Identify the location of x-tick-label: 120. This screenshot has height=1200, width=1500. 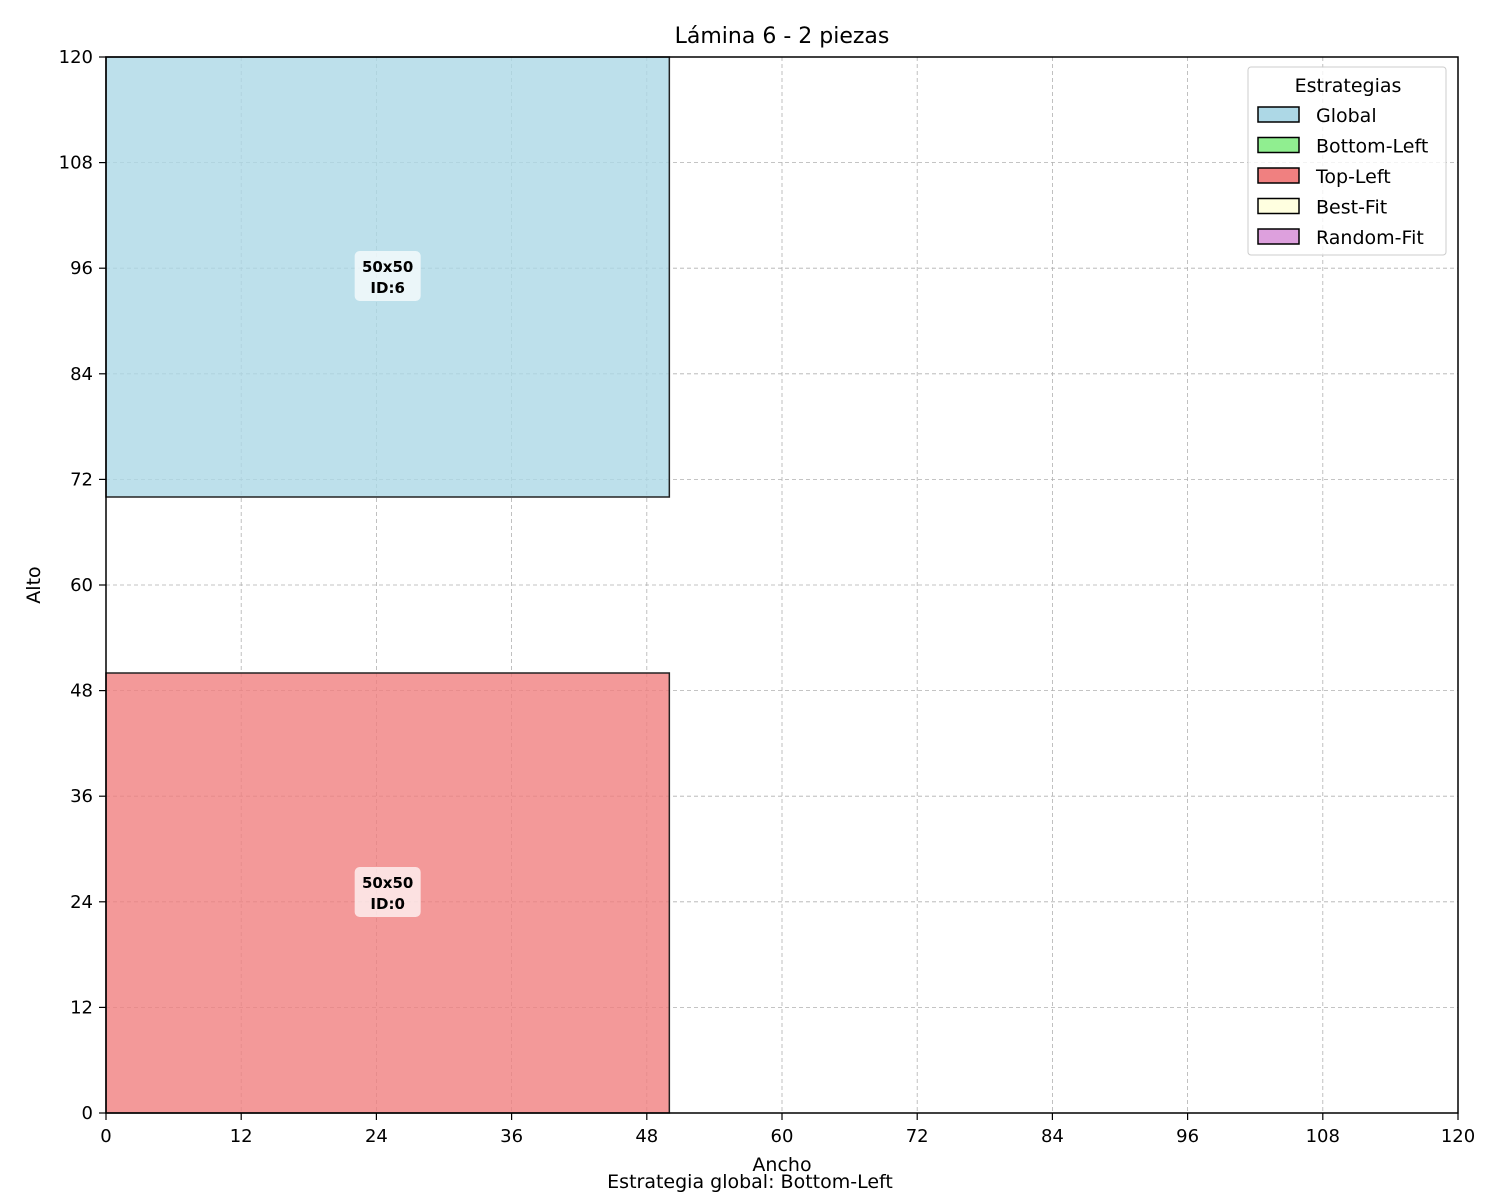
(1458, 1136).